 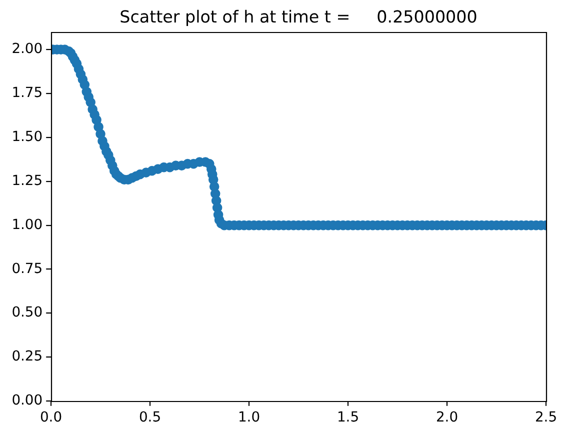 What do you see at coordinates (27, 268) in the screenshot?
I see `y-tick-label: 0.75` at bounding box center [27, 268].